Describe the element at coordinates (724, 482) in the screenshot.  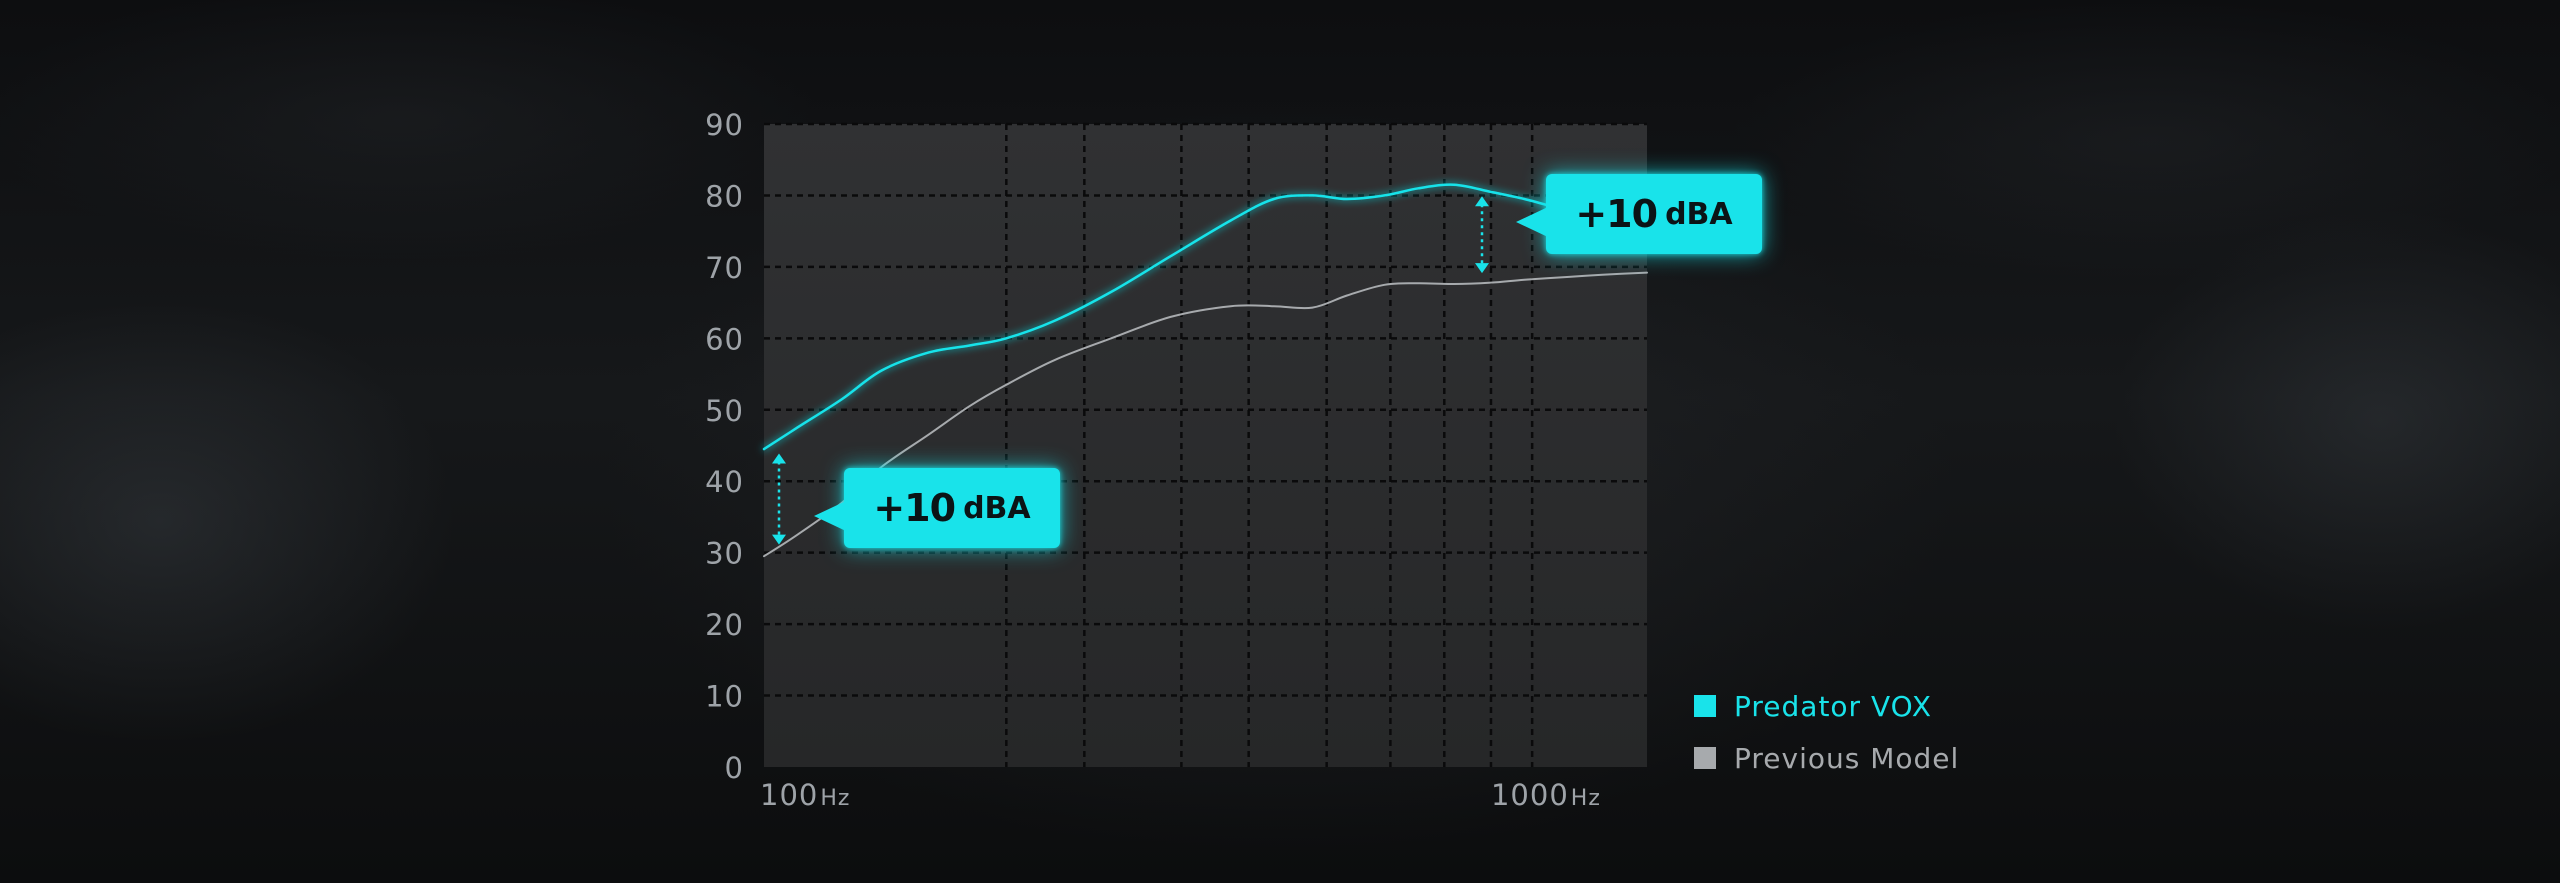
I see `y-tick-label: 40` at that location.